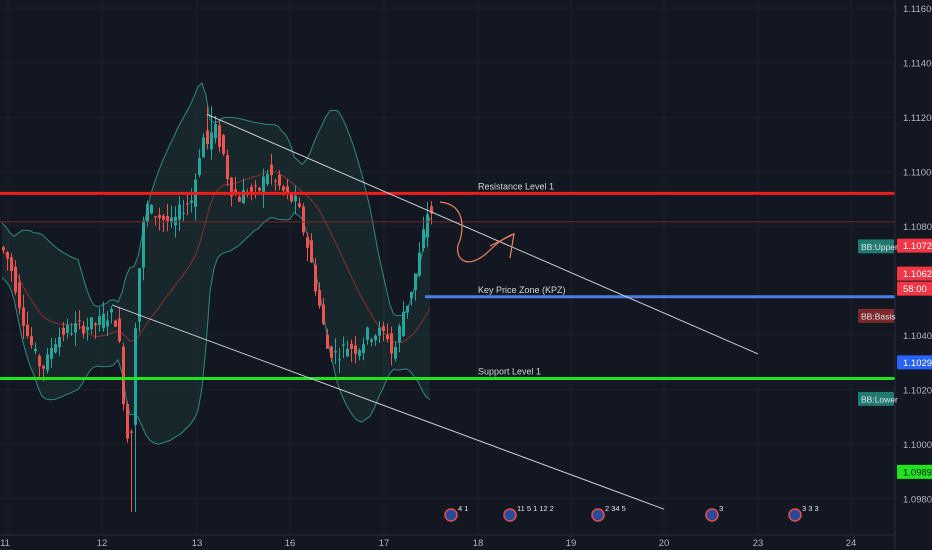 Image resolution: width=932 pixels, height=550 pixels. Describe the element at coordinates (851, 543) in the screenshot. I see `x-tick-label: 24` at that location.